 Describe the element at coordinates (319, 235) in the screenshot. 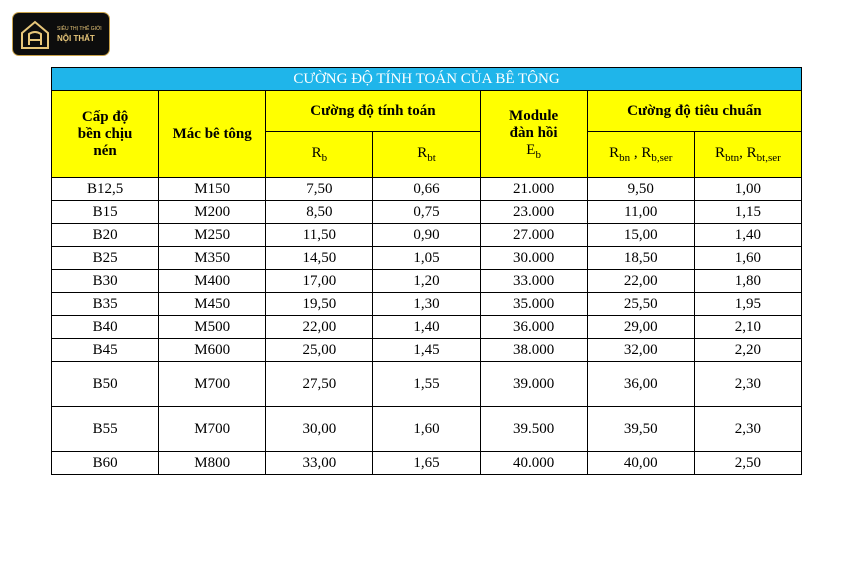

I see `cell: 11,50` at that location.